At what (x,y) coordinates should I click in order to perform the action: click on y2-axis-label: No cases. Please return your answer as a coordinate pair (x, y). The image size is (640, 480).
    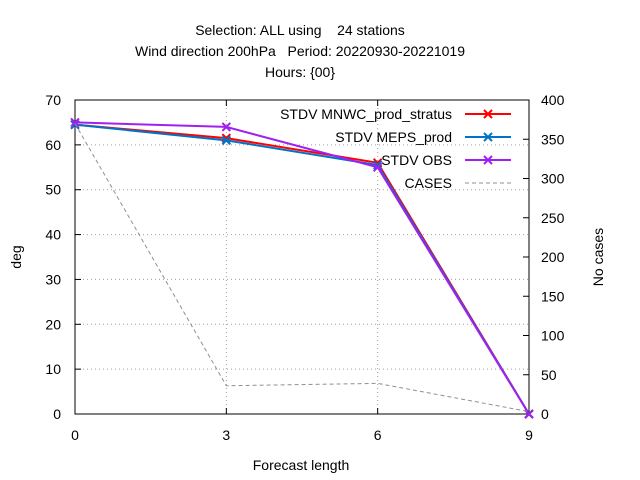
    Looking at the image, I should click on (598, 257).